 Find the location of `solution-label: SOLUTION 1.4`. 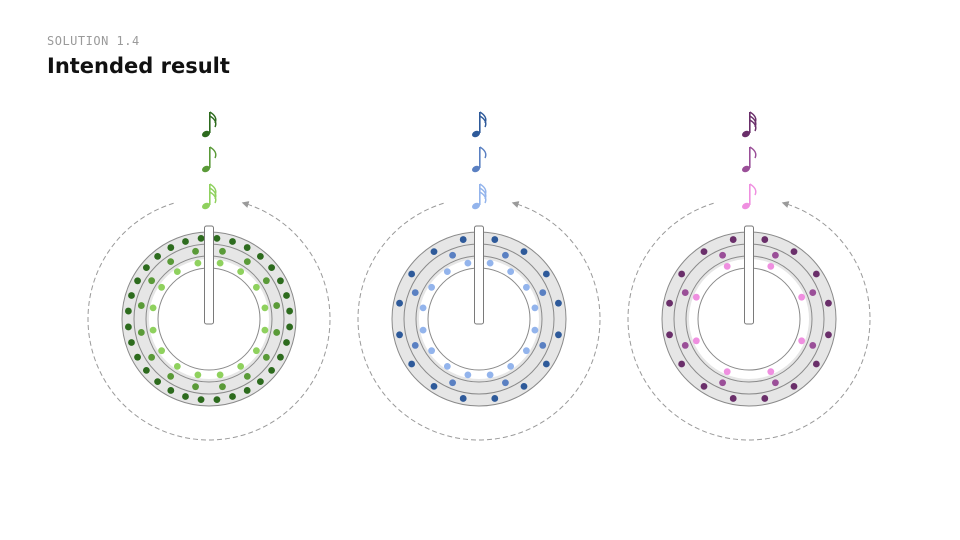

solution-label: SOLUTION 1.4 is located at coordinates (93, 41).